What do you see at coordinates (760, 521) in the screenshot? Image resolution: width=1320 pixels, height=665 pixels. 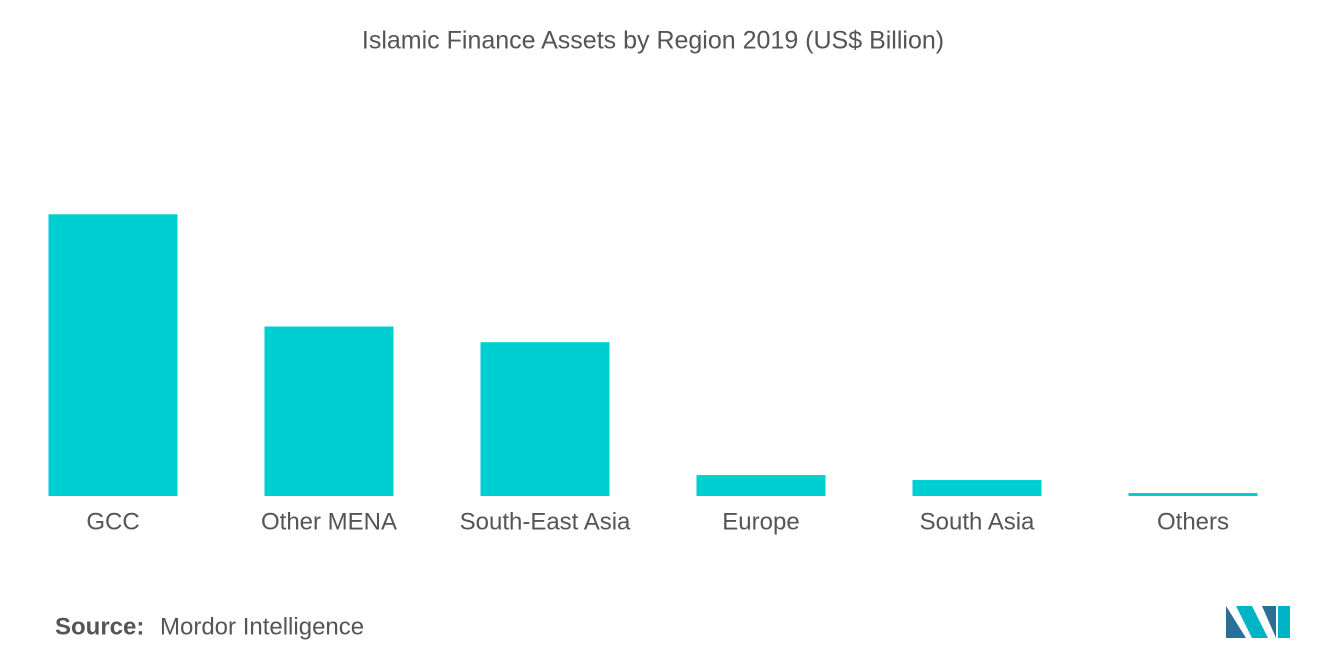 I see `x-tick-label: Europe` at bounding box center [760, 521].